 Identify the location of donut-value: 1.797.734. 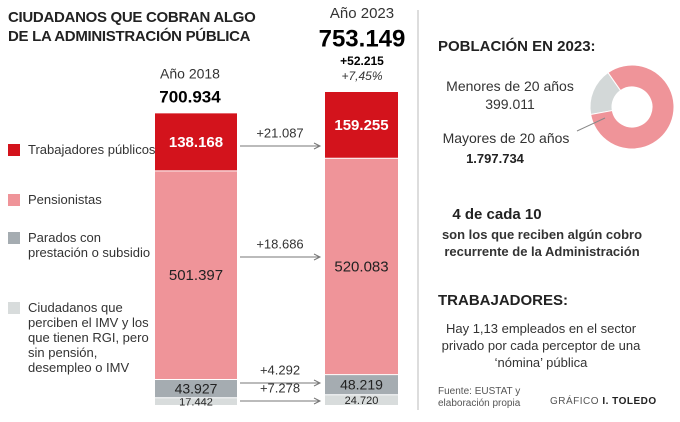
(495, 158).